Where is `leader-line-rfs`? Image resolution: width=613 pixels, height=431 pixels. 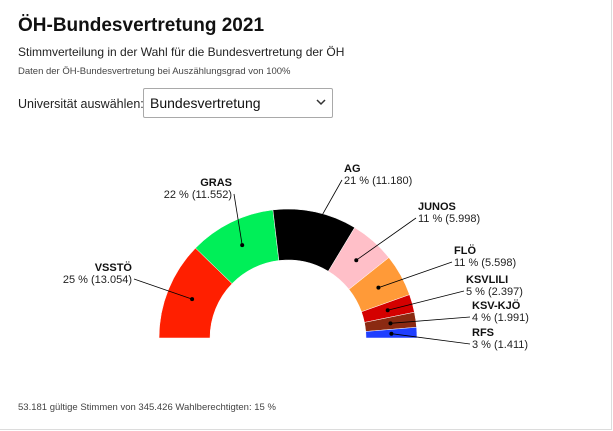
leader-line-rfs is located at coordinates (431, 339).